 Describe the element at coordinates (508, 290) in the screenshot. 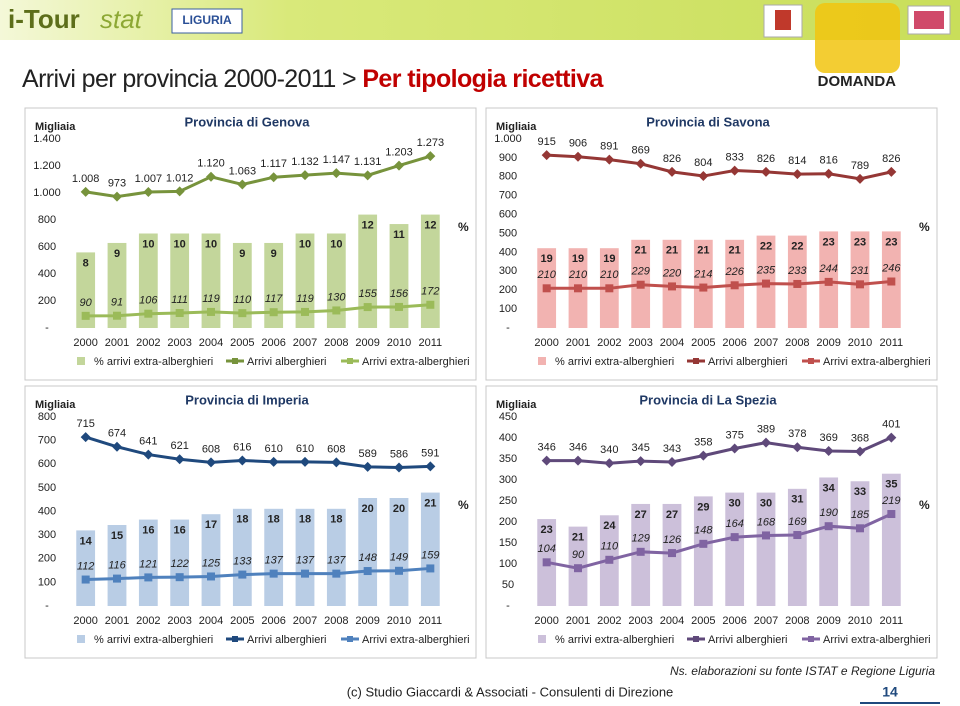

I see `y-tick-label: 200` at that location.